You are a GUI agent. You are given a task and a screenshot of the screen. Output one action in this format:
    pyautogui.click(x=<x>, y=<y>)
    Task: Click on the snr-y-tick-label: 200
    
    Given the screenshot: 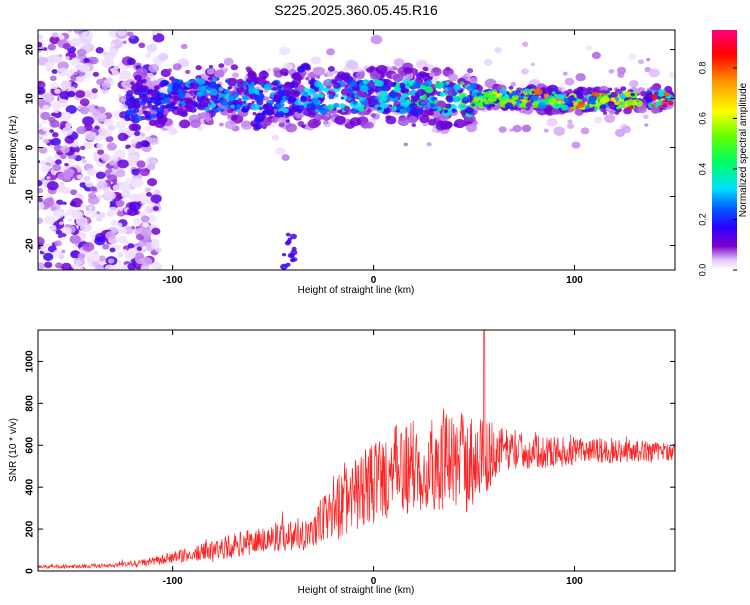 What is the action you would take?
    pyautogui.click(x=30, y=528)
    